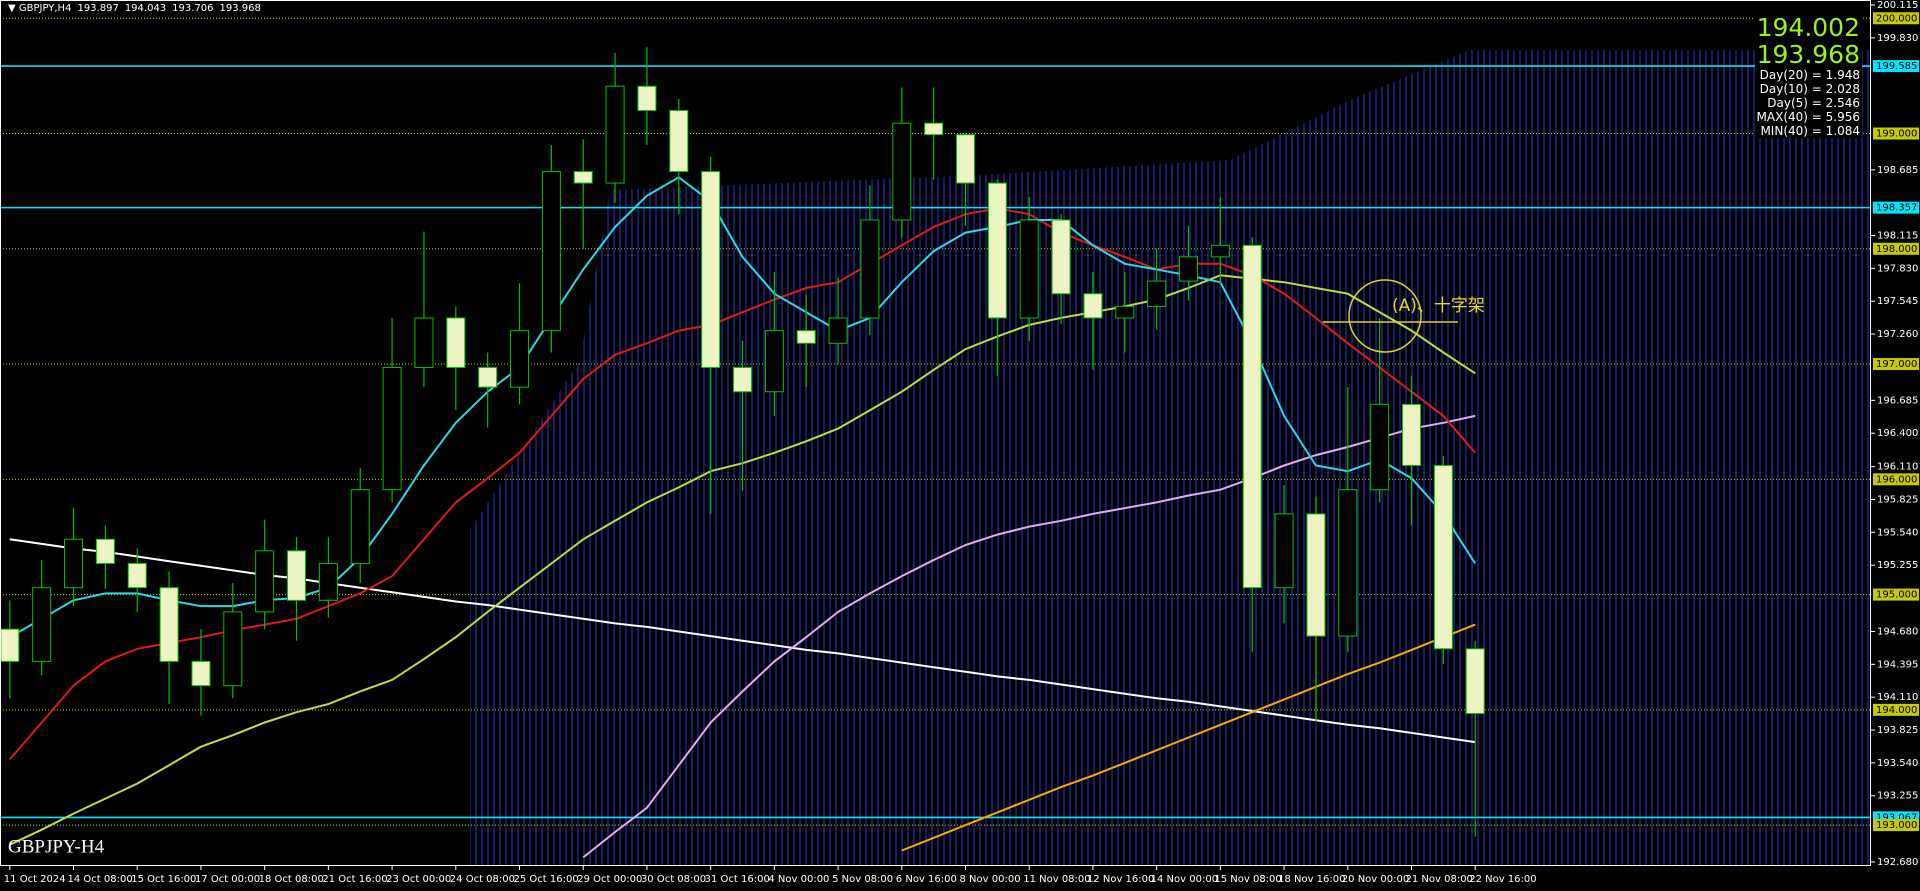 The image size is (1920, 891). Describe the element at coordinates (1813, 103) in the screenshot. I see `stat: Day(5) = 2.546` at that location.